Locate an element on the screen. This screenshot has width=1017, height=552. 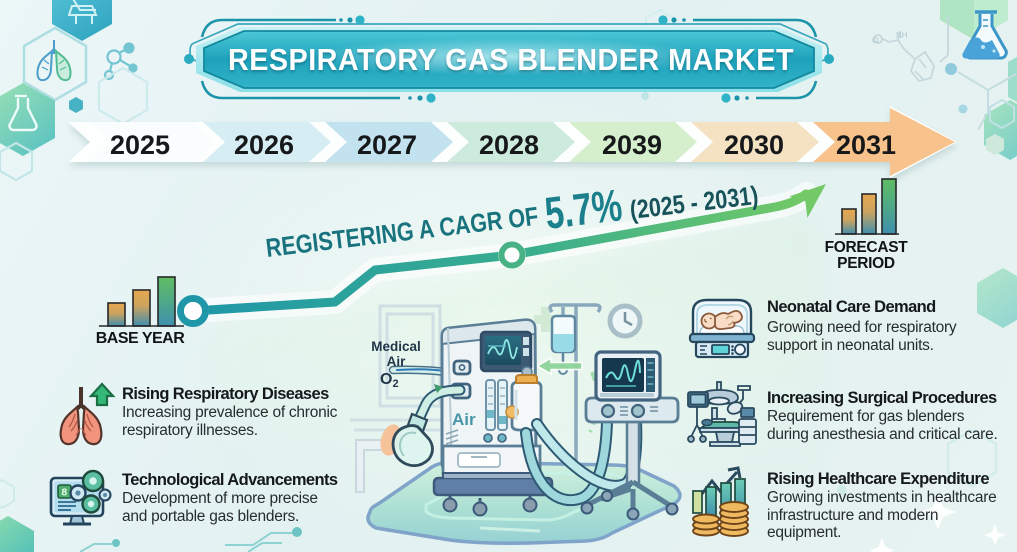
svg-text: 2028 is located at coordinates (509, 145).